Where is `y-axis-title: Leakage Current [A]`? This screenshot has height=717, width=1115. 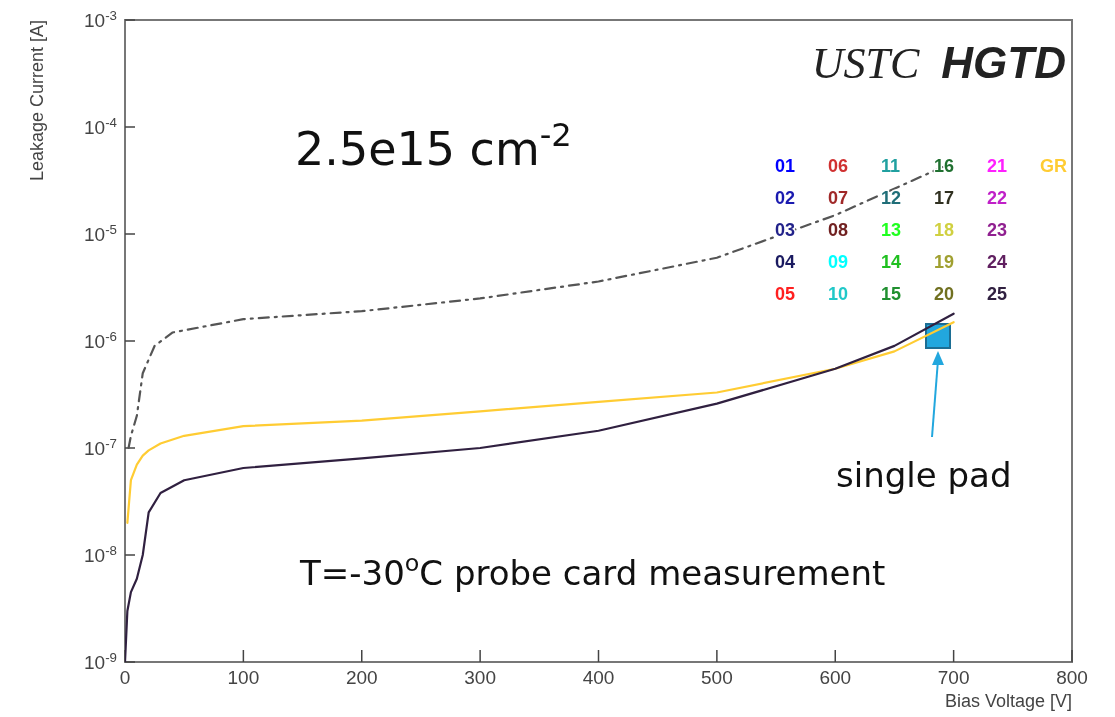 y-axis-title: Leakage Current [A] is located at coordinates (37, 101).